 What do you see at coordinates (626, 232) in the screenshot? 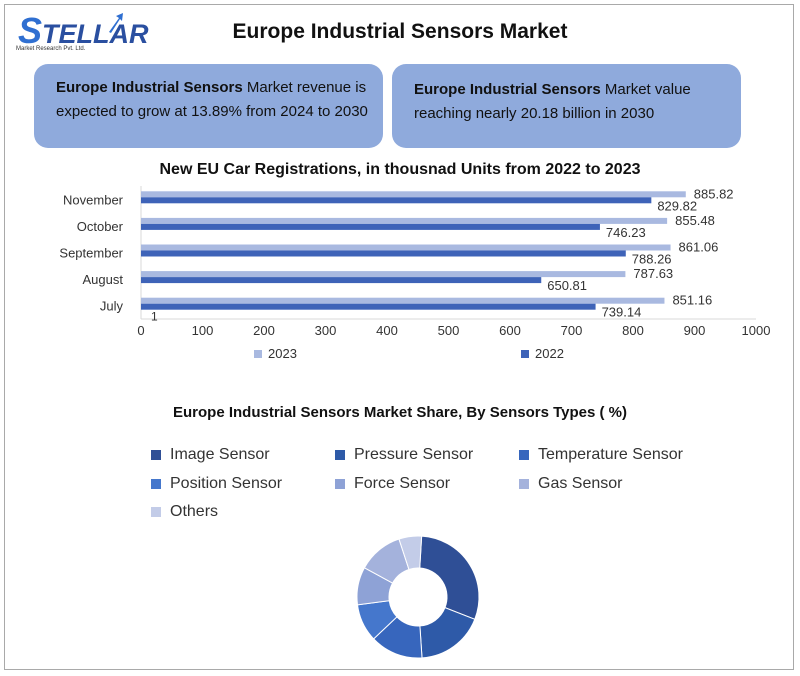
I see `data-label-2022: 746.23` at bounding box center [626, 232].